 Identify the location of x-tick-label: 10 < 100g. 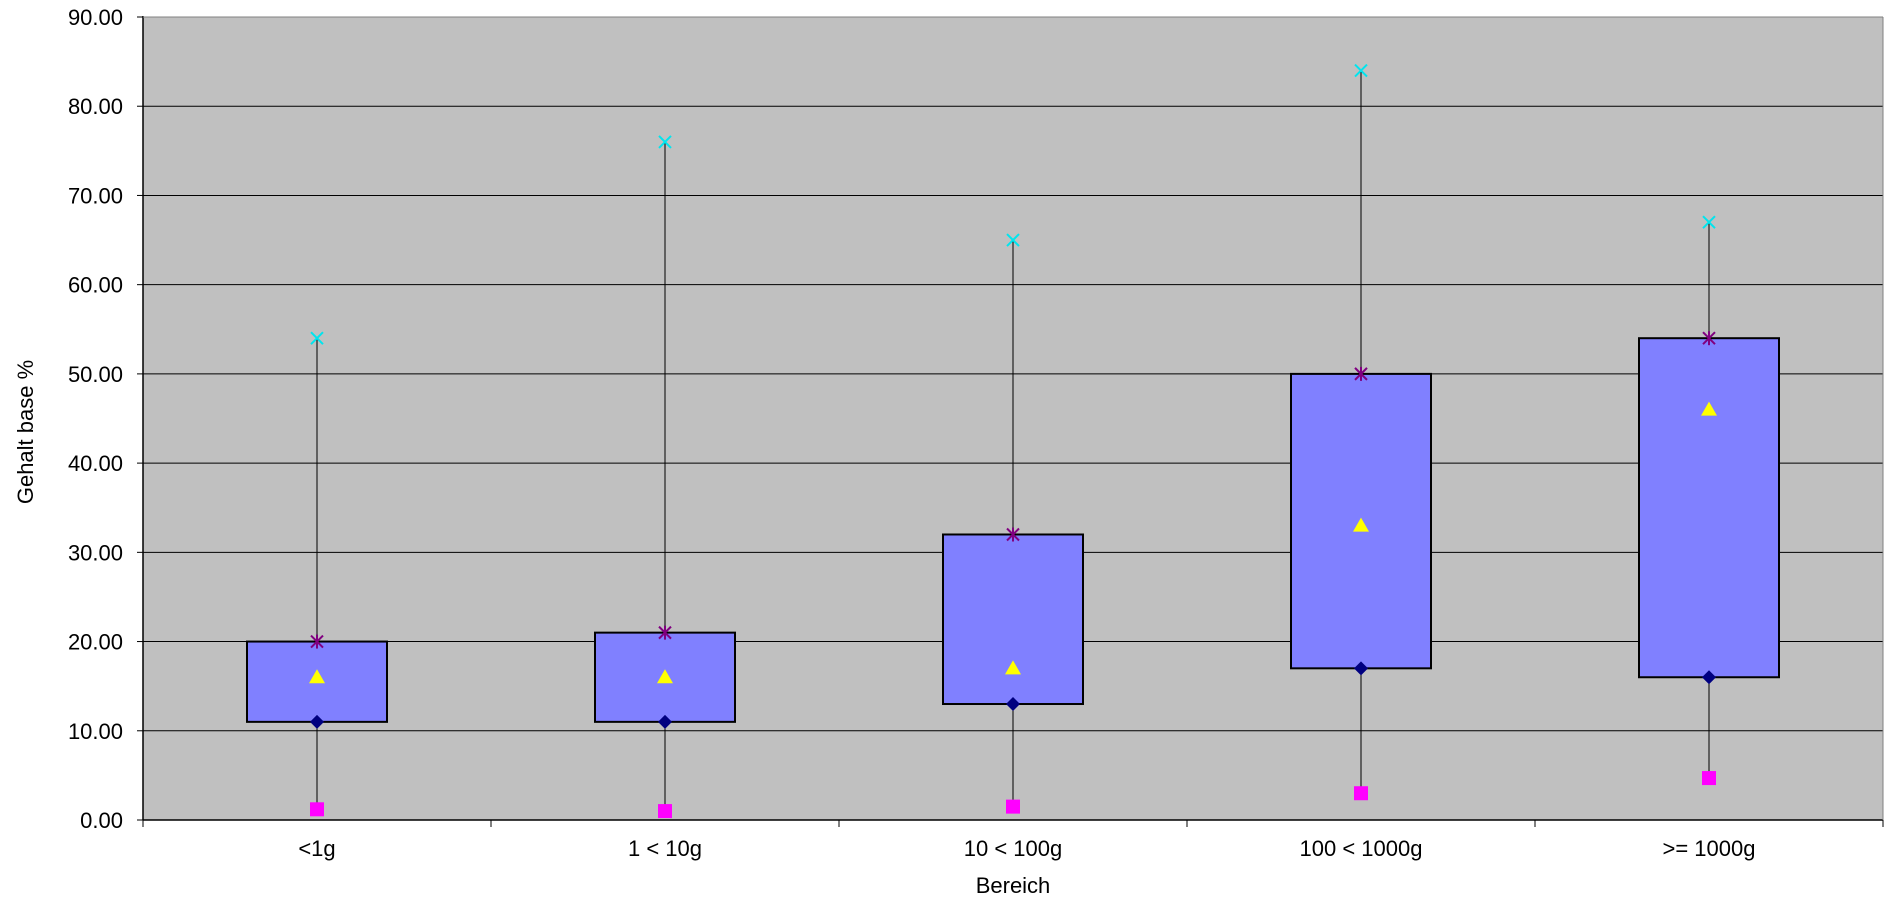
(1013, 848).